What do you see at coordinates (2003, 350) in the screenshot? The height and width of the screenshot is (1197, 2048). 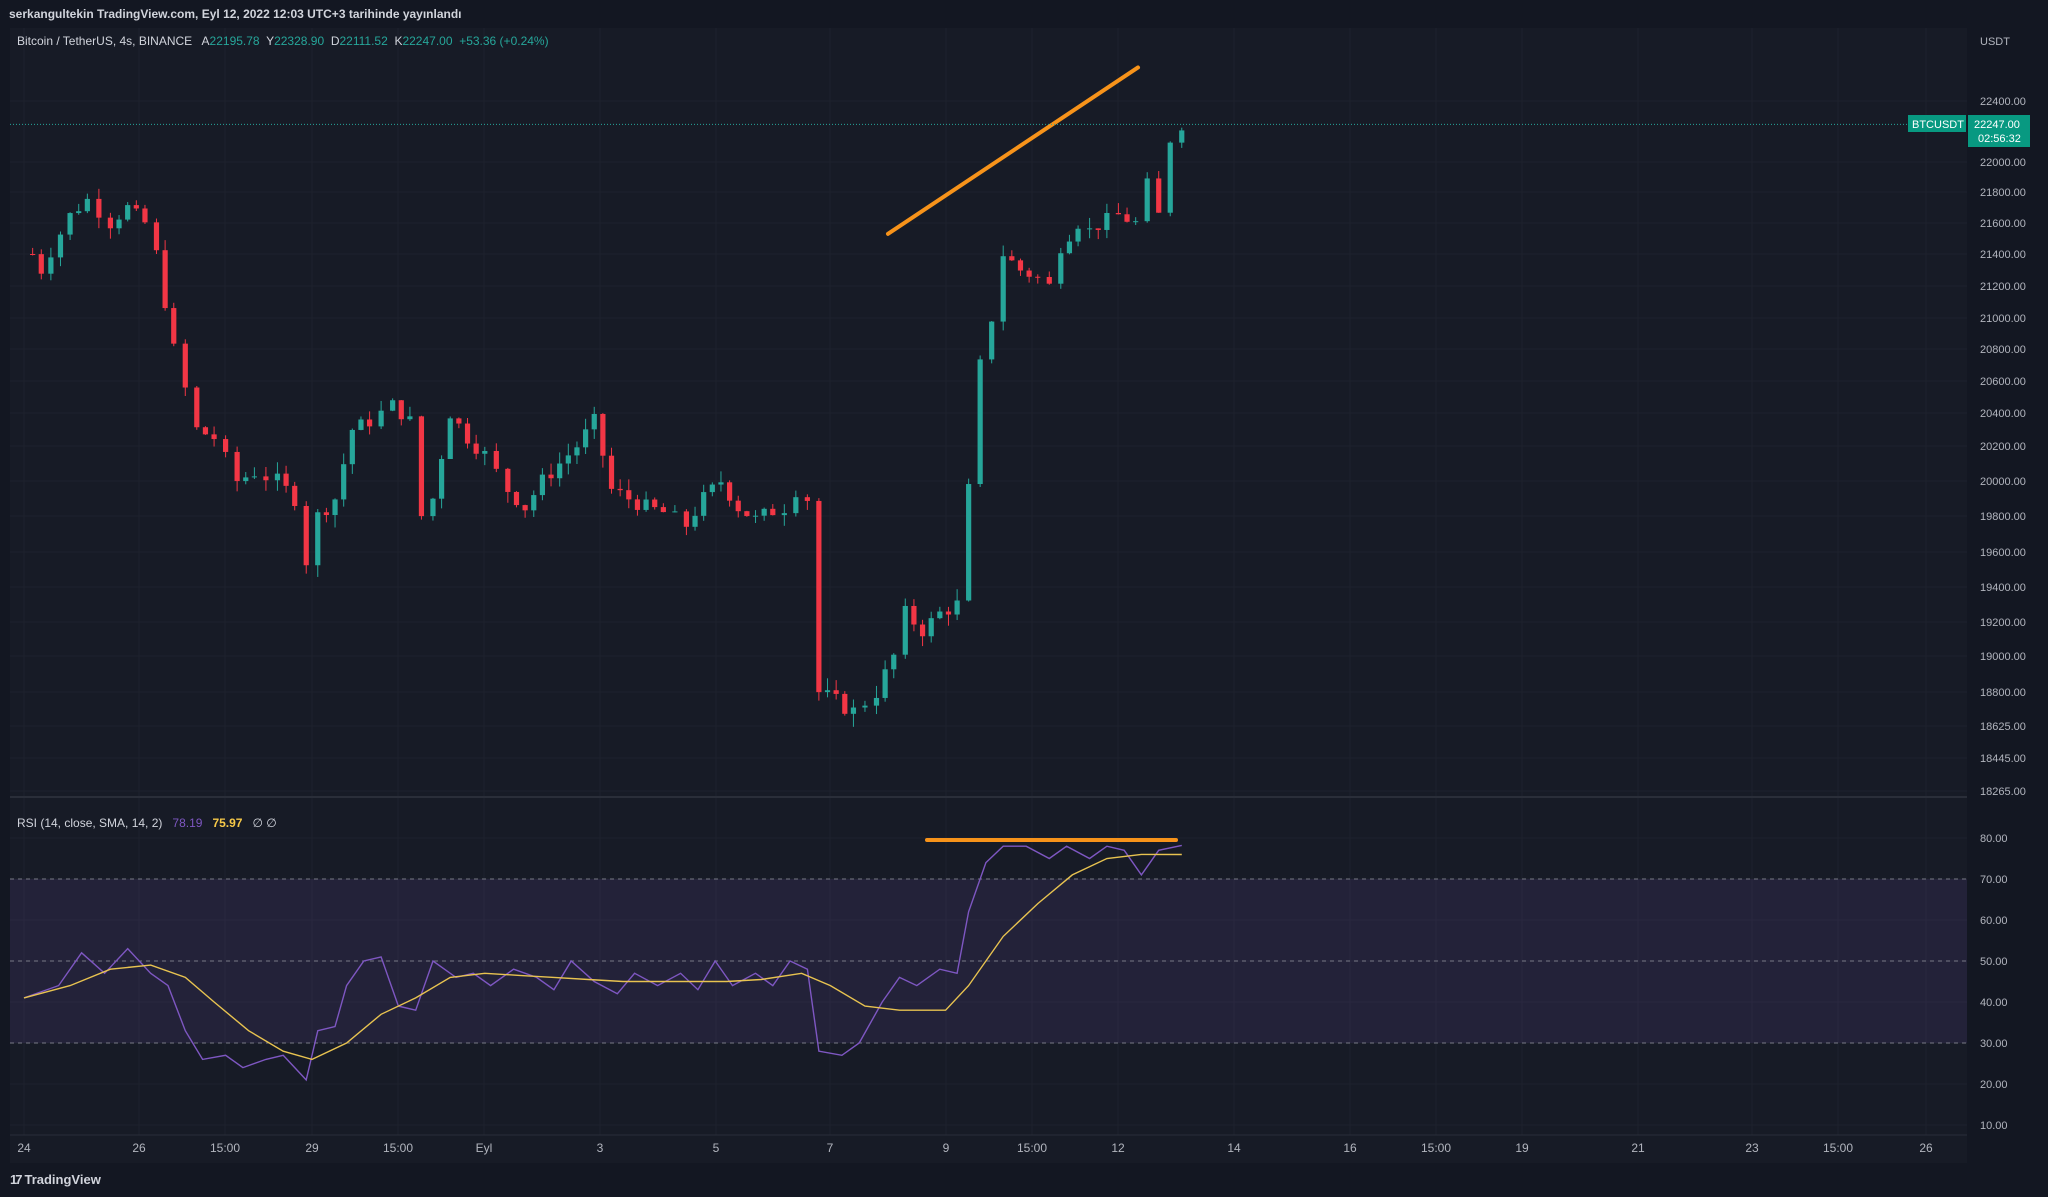 I see `price-tick-label: 20800.00` at bounding box center [2003, 350].